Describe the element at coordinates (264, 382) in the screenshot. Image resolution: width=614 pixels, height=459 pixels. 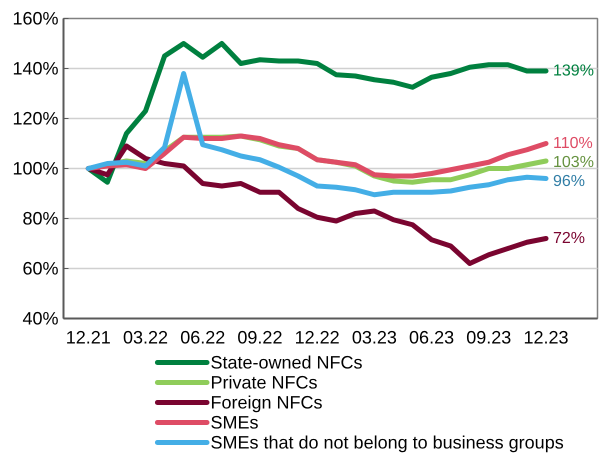
I see `legend-label: Private NFCs` at that location.